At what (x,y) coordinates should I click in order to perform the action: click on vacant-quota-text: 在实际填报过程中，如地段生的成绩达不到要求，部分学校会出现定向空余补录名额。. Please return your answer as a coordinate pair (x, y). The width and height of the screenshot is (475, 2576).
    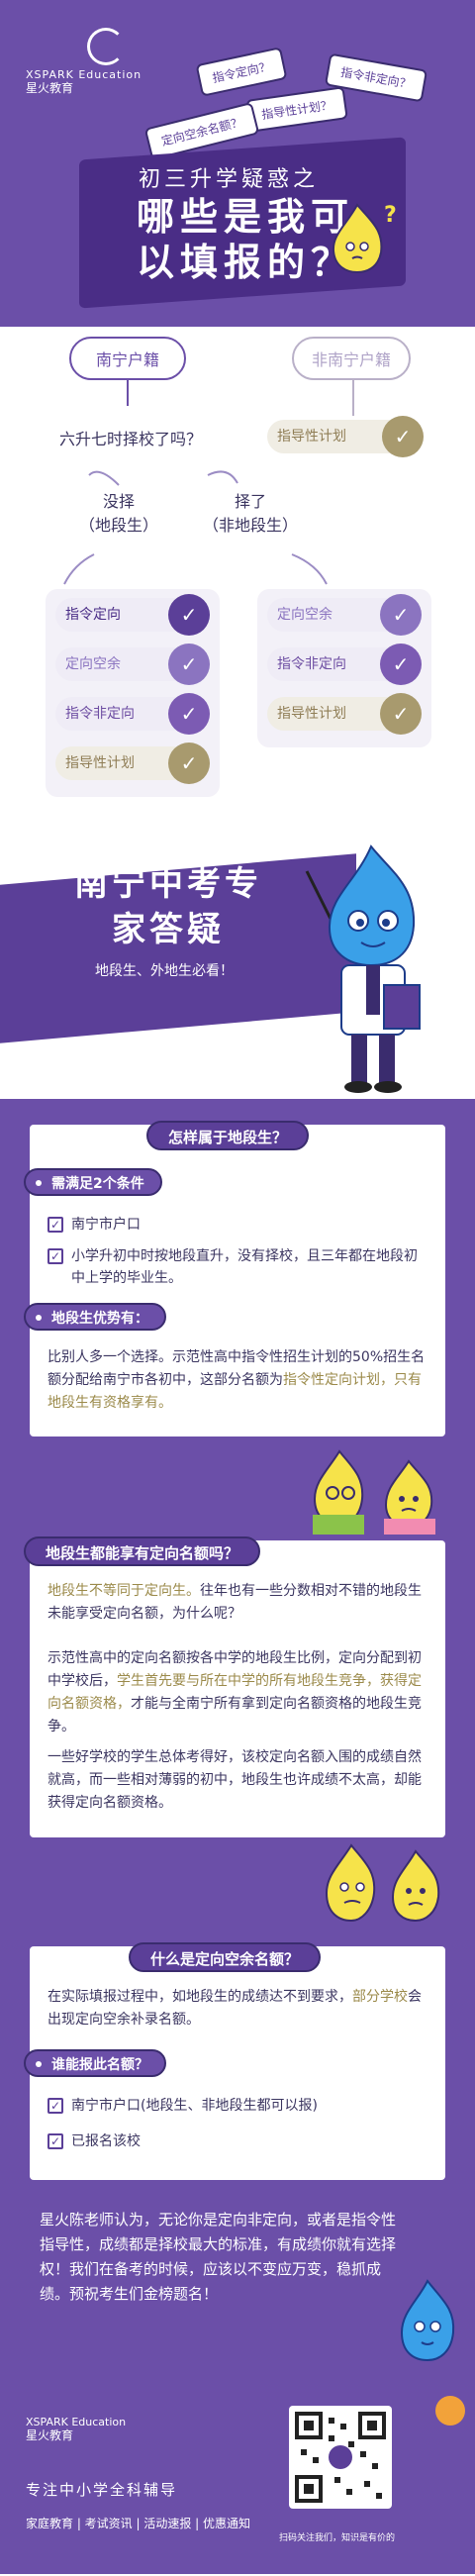
    Looking at the image, I should click on (238, 2009).